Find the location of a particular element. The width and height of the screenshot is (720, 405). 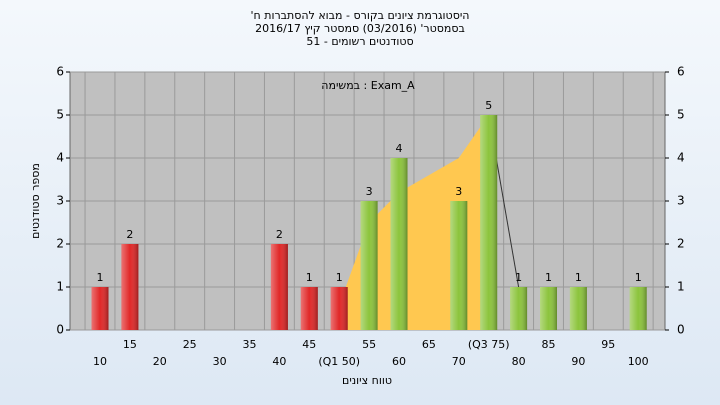

x-axis-label: טווח ציונים is located at coordinates (367, 380).